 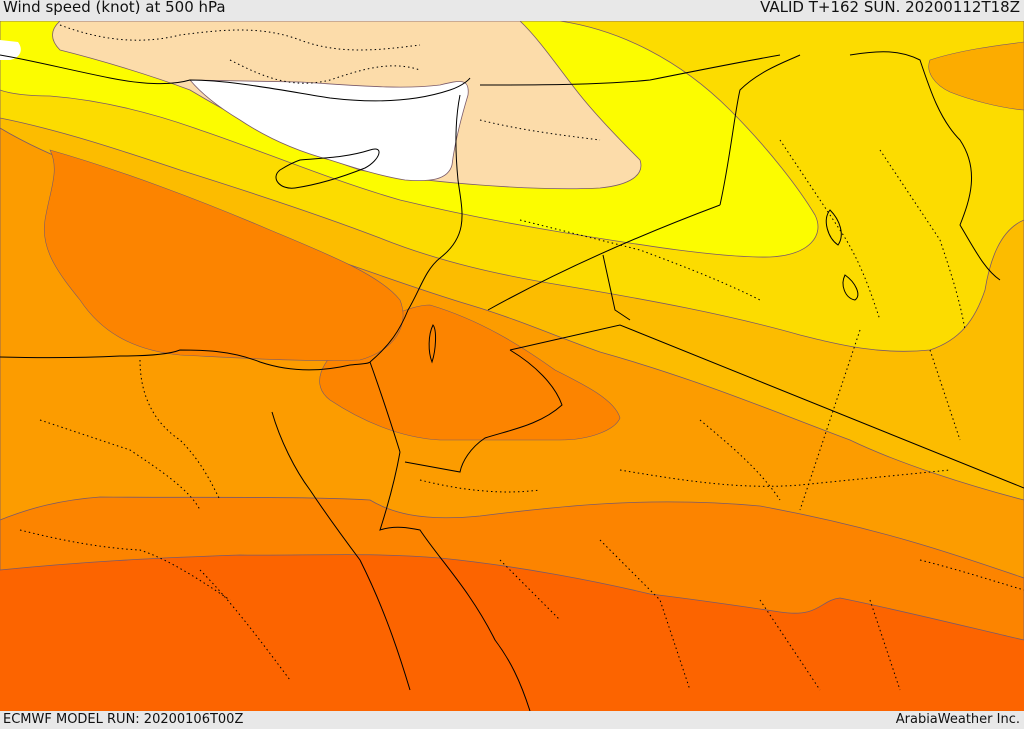 I want to click on band-white-nw, so click(x=10, y=50).